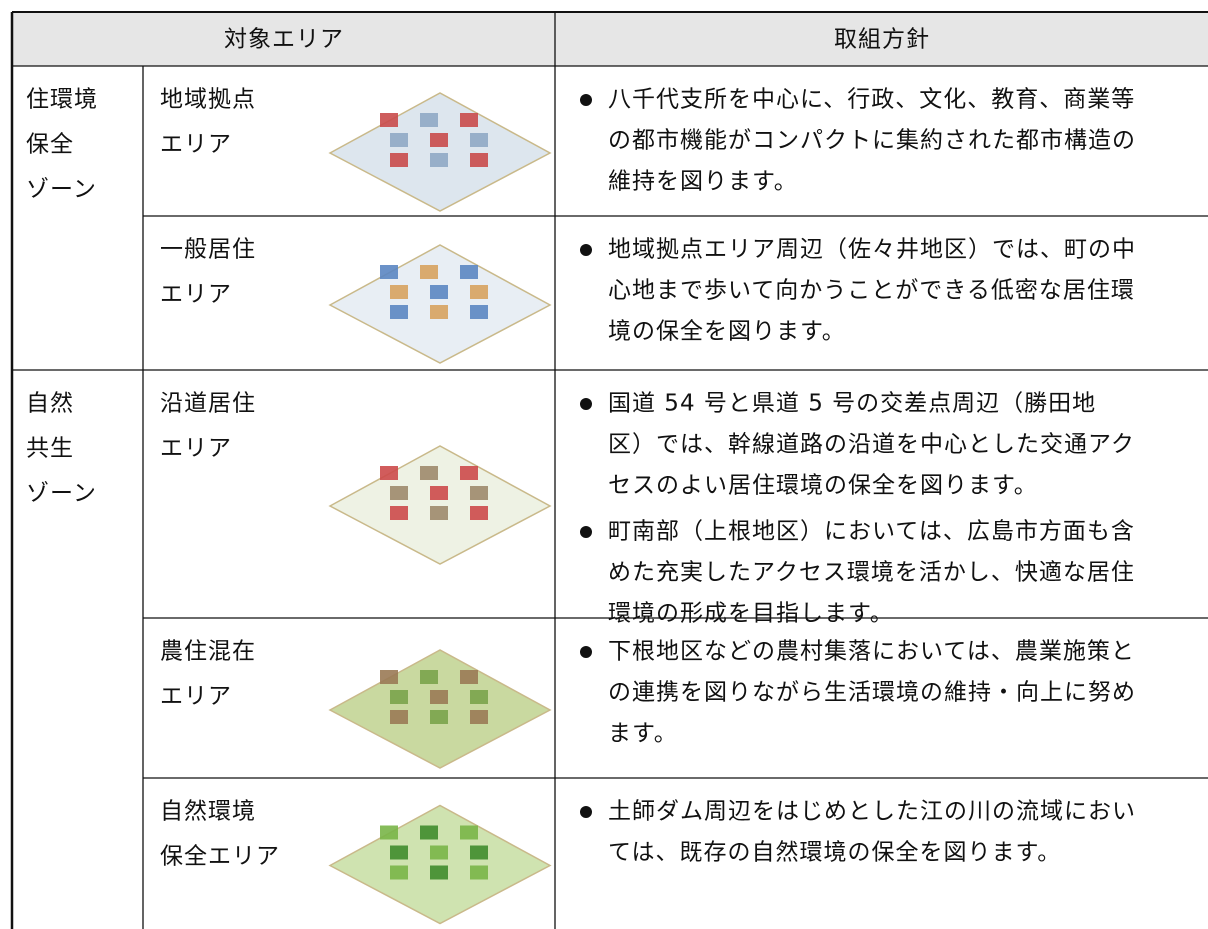  What do you see at coordinates (50, 145) in the screenshot?
I see `zone-label: 保全` at bounding box center [50, 145].